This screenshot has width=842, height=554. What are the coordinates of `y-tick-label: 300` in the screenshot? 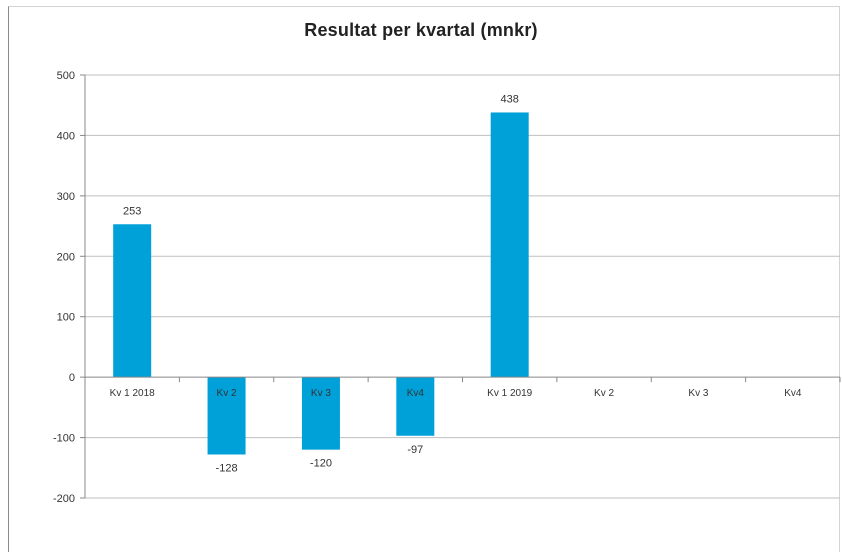 It's located at (66, 197).